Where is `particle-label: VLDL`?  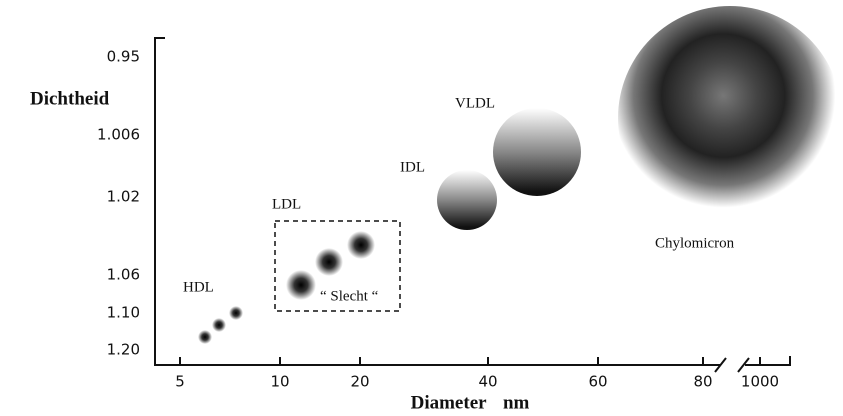
particle-label: VLDL is located at coordinates (475, 103).